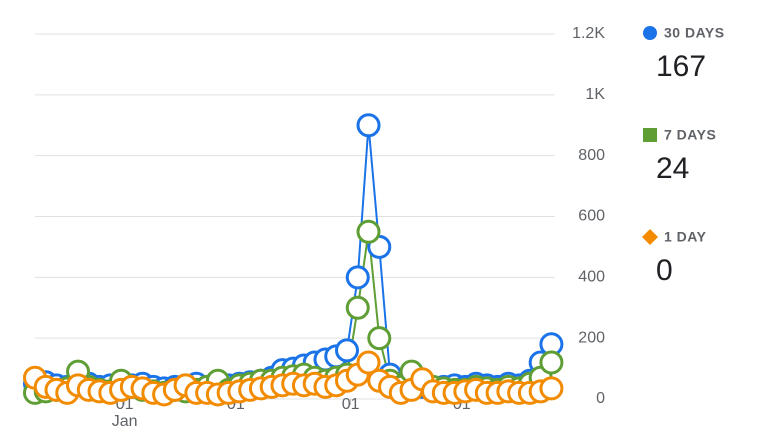 This screenshot has height=439, width=760. Describe the element at coordinates (351, 404) in the screenshot. I see `x-tick-label: 01` at that location.